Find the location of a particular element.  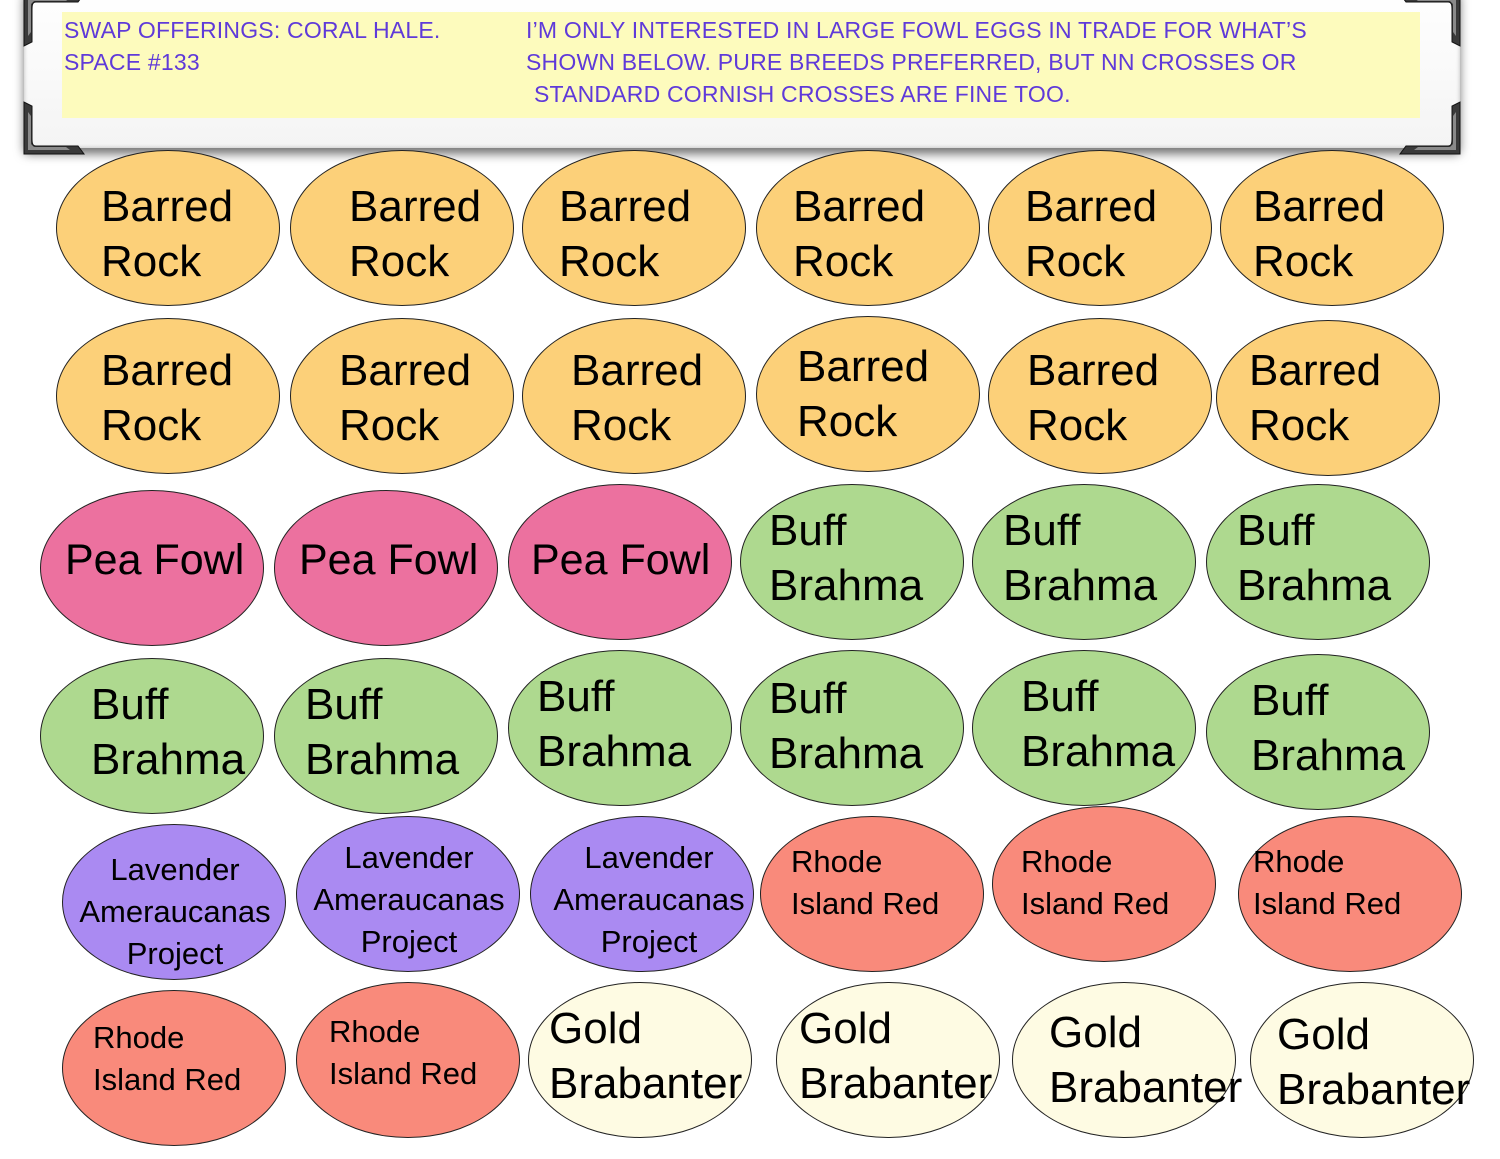

swap-title-line: SWAP OFFERINGS: CORAL HALE. is located at coordinates (252, 30).